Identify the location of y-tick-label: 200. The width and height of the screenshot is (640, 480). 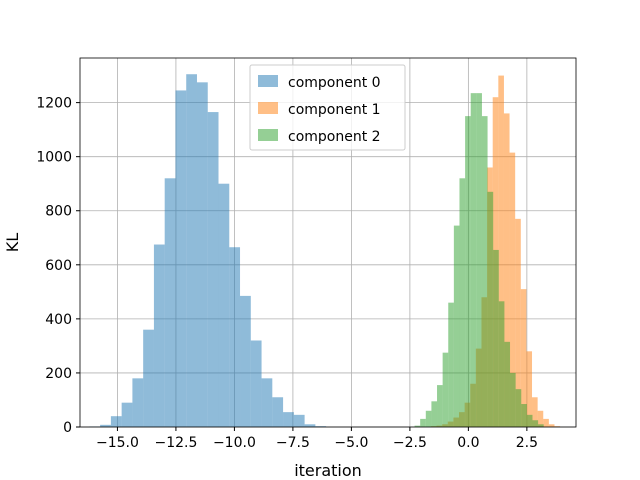
(58, 374).